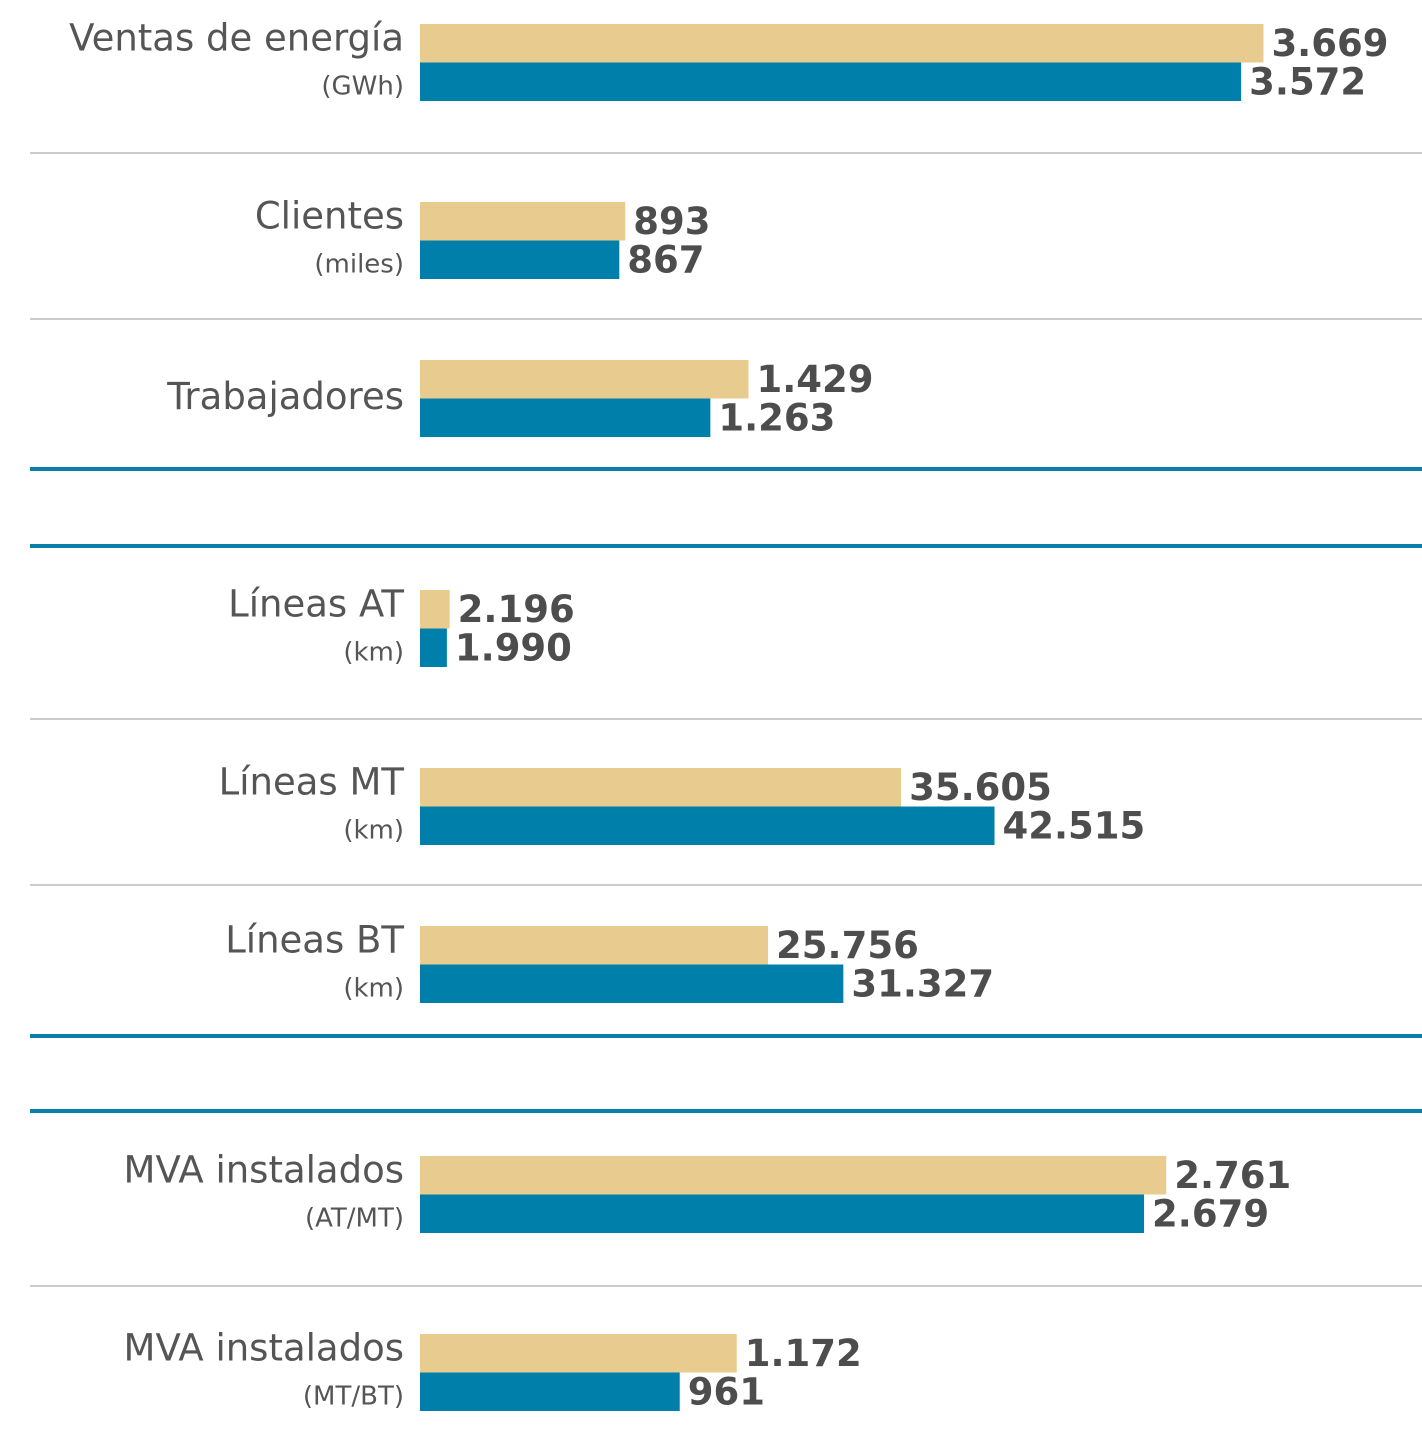  I want to click on value-label: 1.172, so click(803, 1353).